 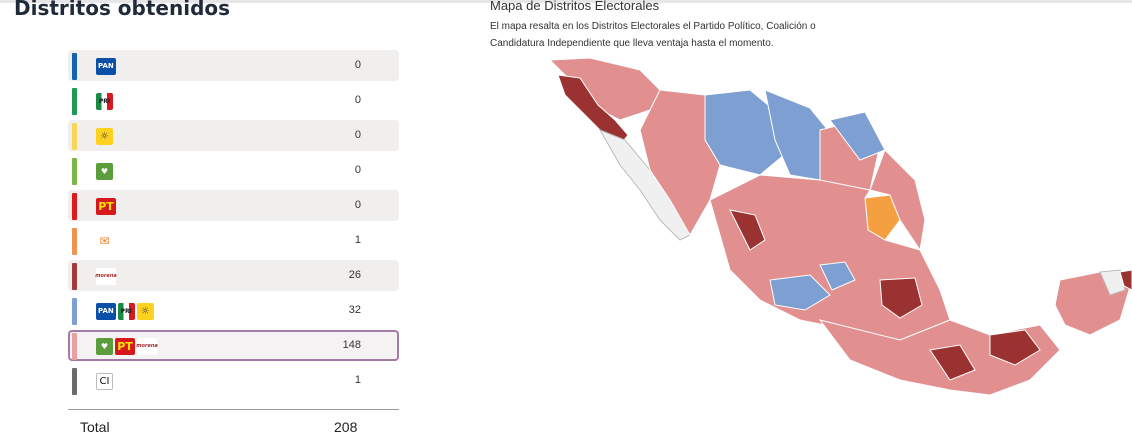 I want to click on party-logos: CI, so click(x=104, y=381).